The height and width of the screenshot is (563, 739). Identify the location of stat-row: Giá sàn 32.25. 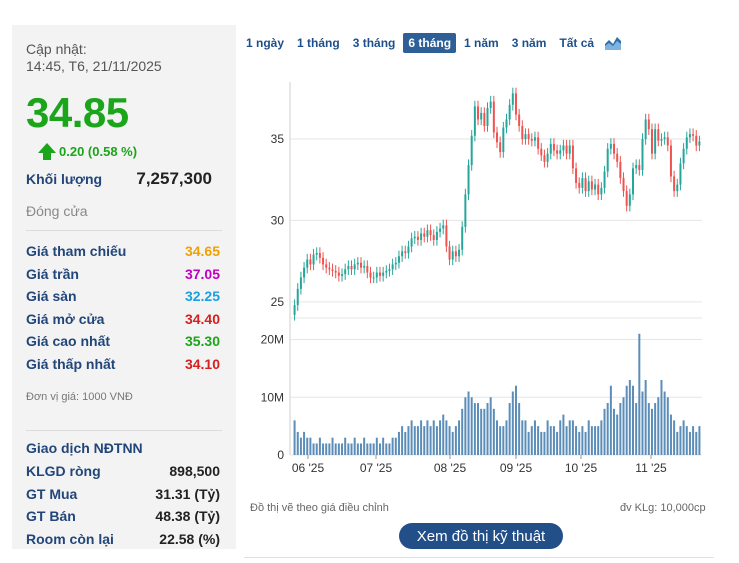
(123, 296).